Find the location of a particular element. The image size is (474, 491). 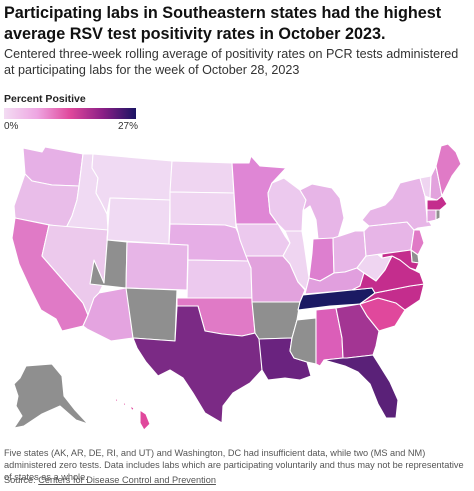

state-HI is located at coordinates (132, 414).